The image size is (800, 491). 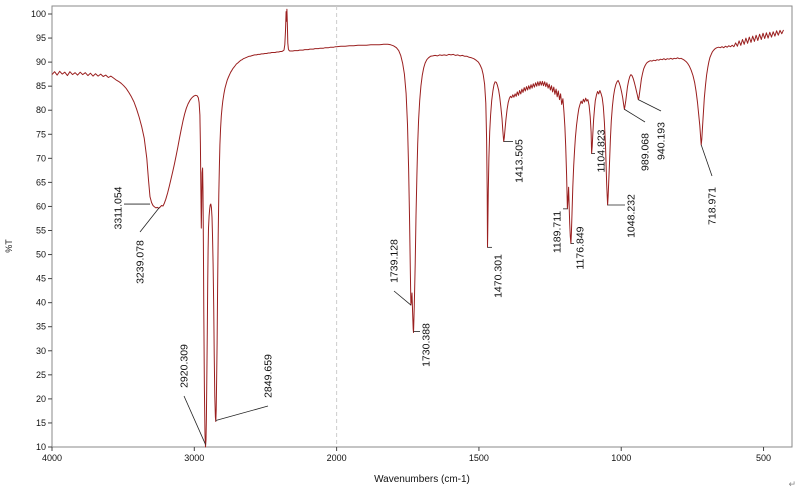 What do you see at coordinates (41, 110) in the screenshot?
I see `y-tick-label: 80` at bounding box center [41, 110].